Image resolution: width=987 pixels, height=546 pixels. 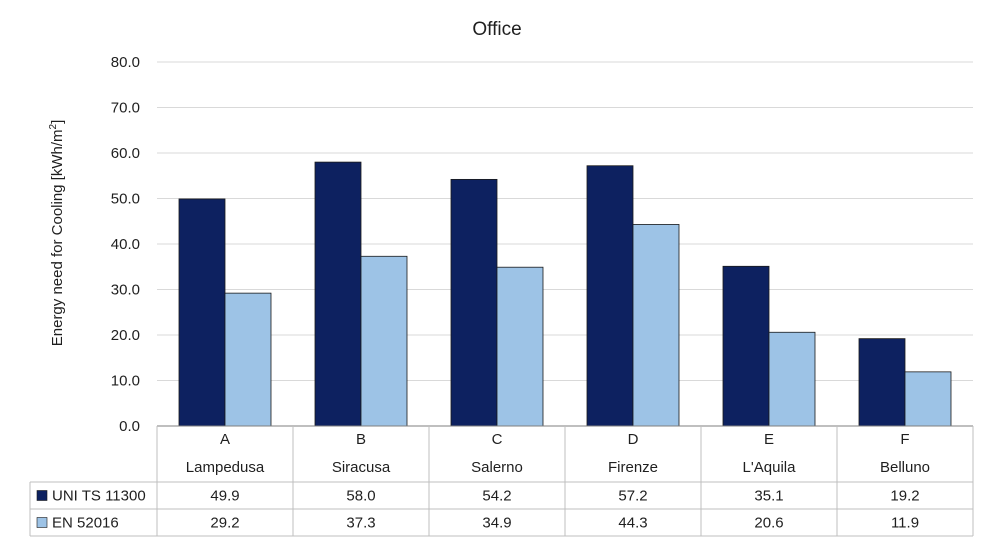 I want to click on y-tick-label: 30.0, so click(x=125, y=290).